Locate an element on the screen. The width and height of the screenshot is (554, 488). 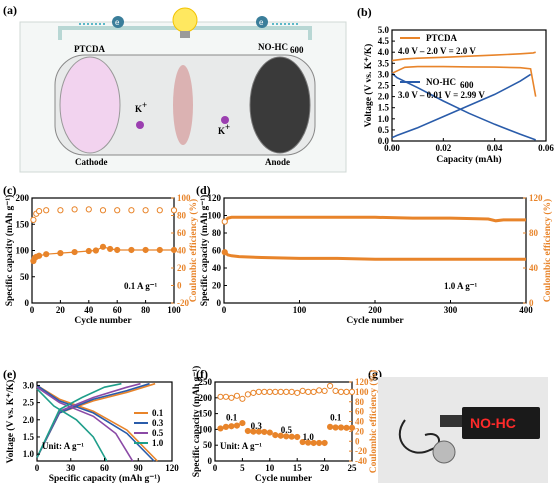
chart-e-legend-label: 0.1 is located at coordinates (158, 413).